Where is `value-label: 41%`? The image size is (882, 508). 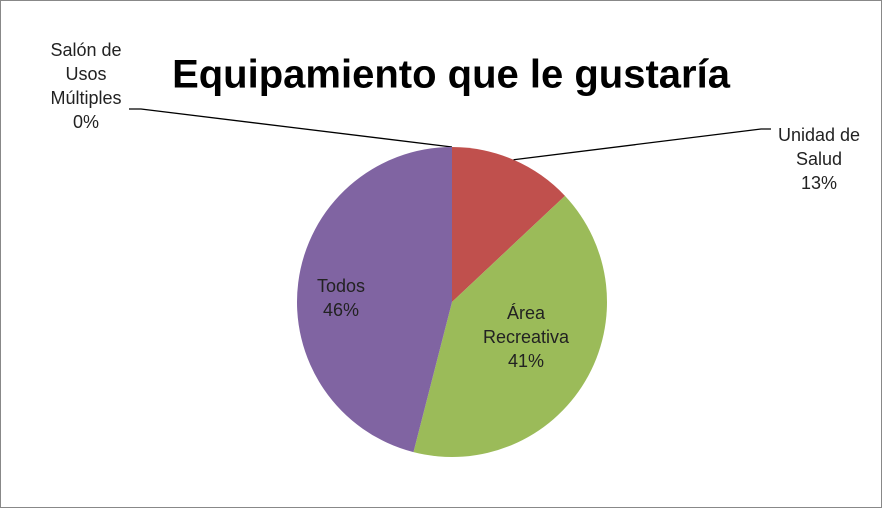
value-label: 41% is located at coordinates (526, 361).